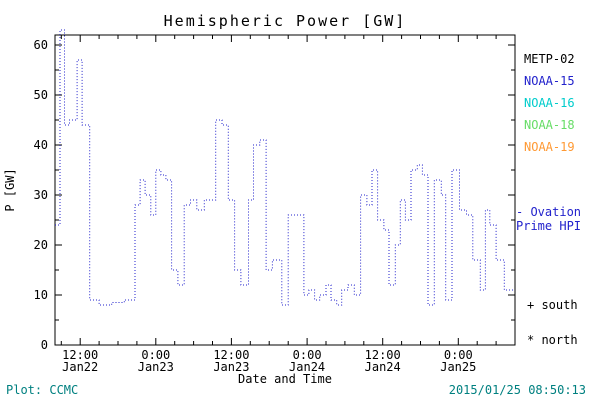 Image resolution: width=600 pixels, height=400 pixels. What do you see at coordinates (44, 345) in the screenshot?
I see `y-tick-label: 0` at bounding box center [44, 345].